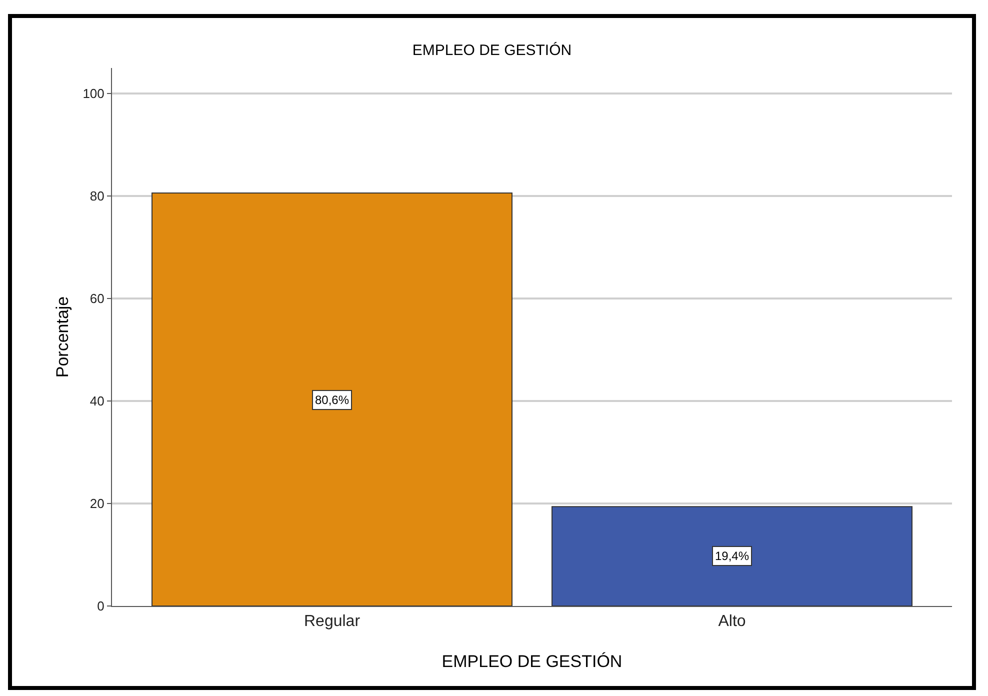 This screenshot has width=988, height=696. Describe the element at coordinates (732, 556) in the screenshot. I see `data-label: 19,4%` at that location.